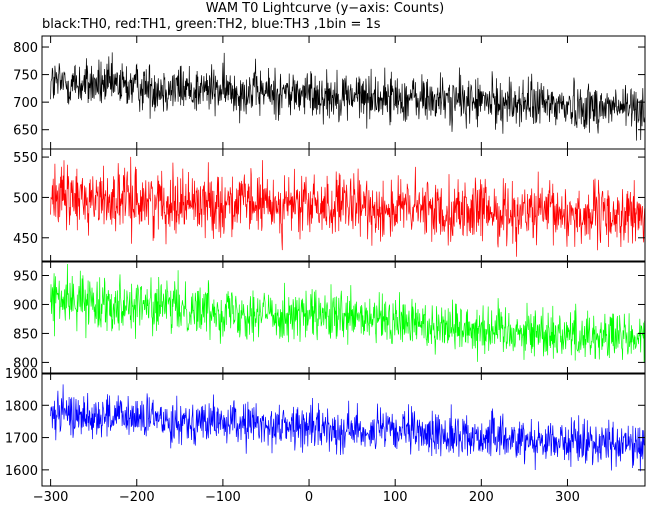 The height and width of the screenshot is (505, 650). What do you see at coordinates (223, 497) in the screenshot?
I see `x-tick-label: −100` at bounding box center [223, 497].